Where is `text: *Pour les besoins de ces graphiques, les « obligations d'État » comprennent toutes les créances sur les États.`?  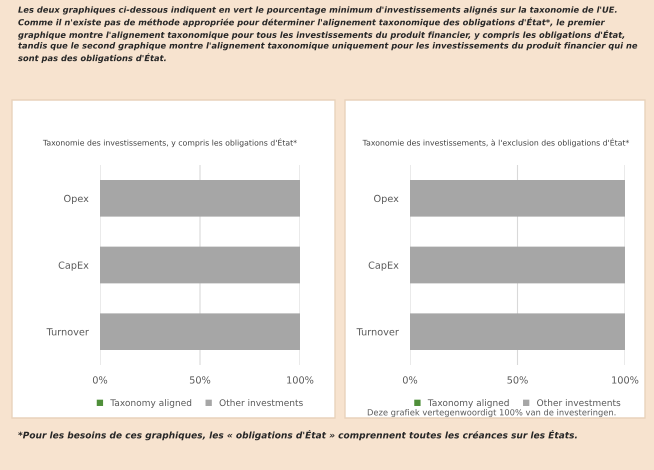 text: *Pour les besoins de ces graphiques, les « obligations d'État » comprennent toutes les créances sur les États. is located at coordinates (297, 435).